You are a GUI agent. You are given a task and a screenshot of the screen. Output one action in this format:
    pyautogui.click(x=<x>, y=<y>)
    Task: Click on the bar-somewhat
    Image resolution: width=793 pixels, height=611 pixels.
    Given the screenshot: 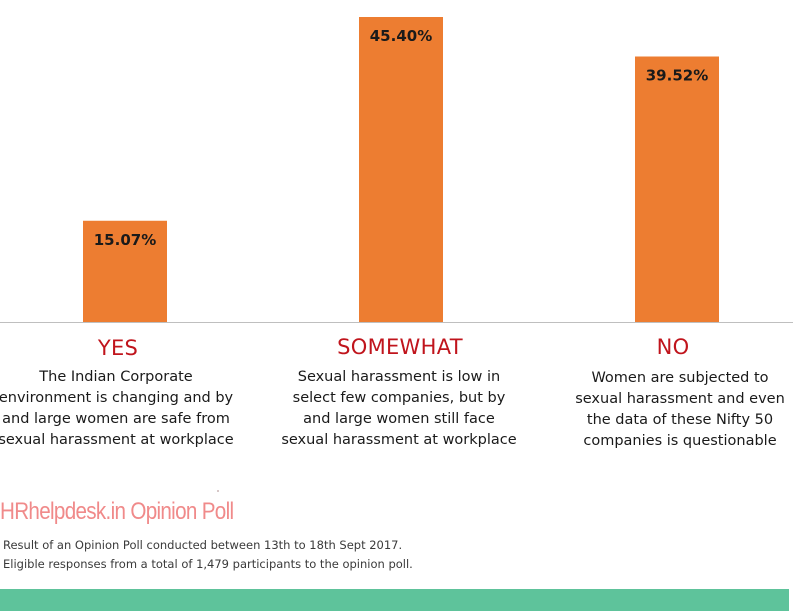 What is the action you would take?
    pyautogui.click(x=401, y=169)
    